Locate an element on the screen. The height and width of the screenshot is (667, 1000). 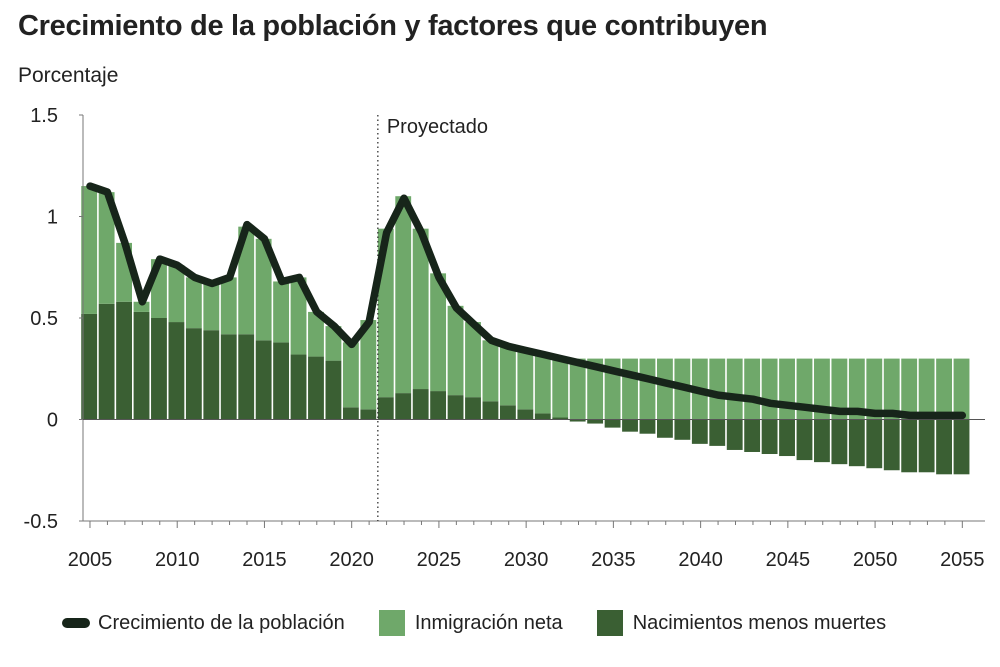
bar-immigration-2044 is located at coordinates (769, 389).